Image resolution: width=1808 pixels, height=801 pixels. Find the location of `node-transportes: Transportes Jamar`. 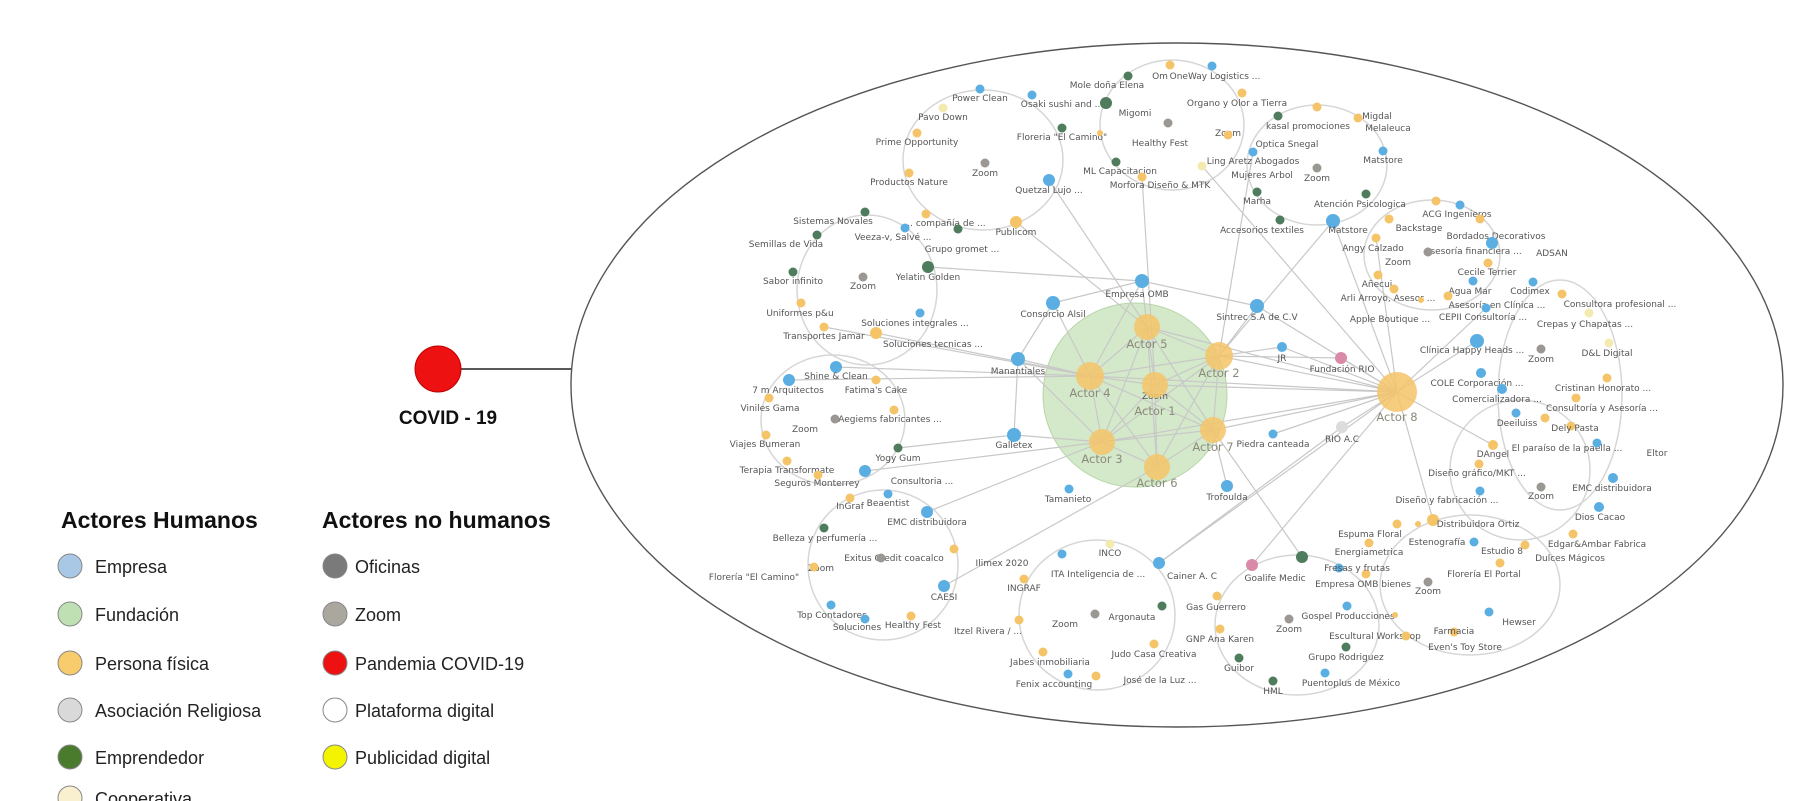

node-transportes: Transportes Jamar is located at coordinates (823, 332).